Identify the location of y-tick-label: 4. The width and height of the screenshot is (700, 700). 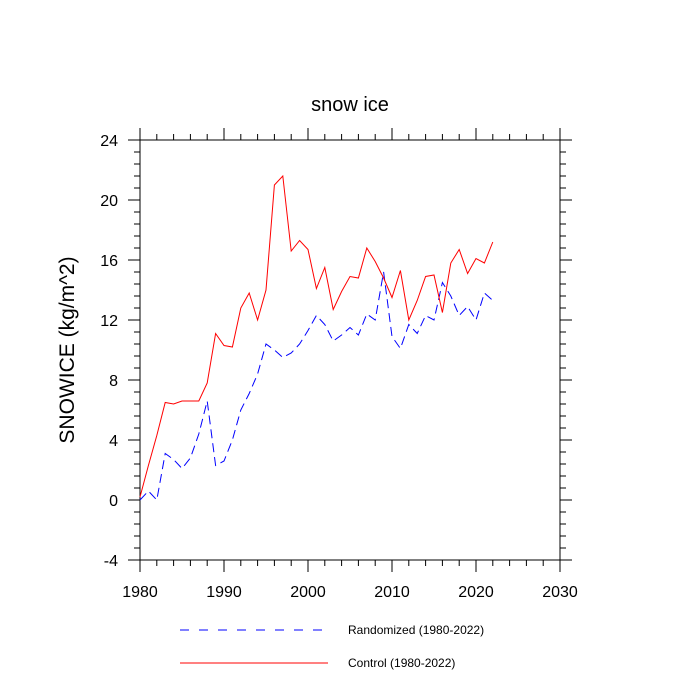
(113, 441).